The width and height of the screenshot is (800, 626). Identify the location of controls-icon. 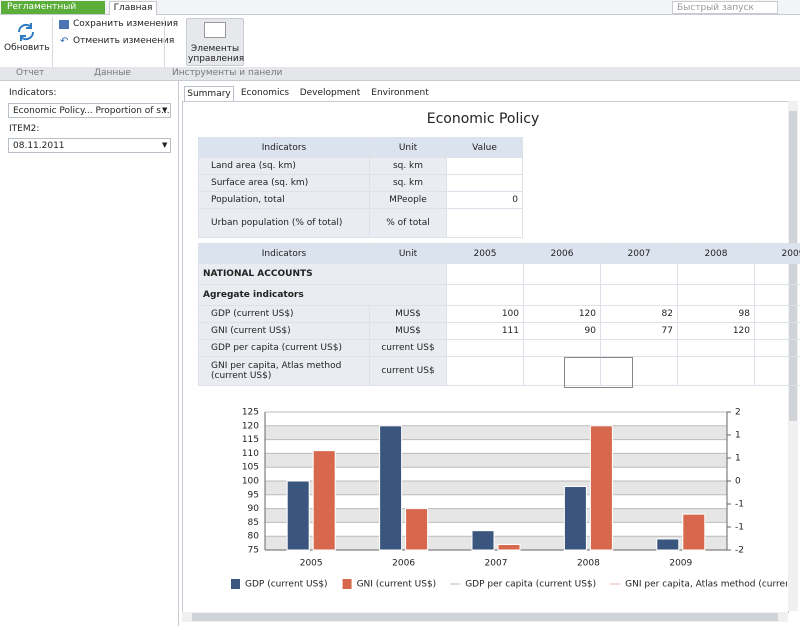
(215, 30).